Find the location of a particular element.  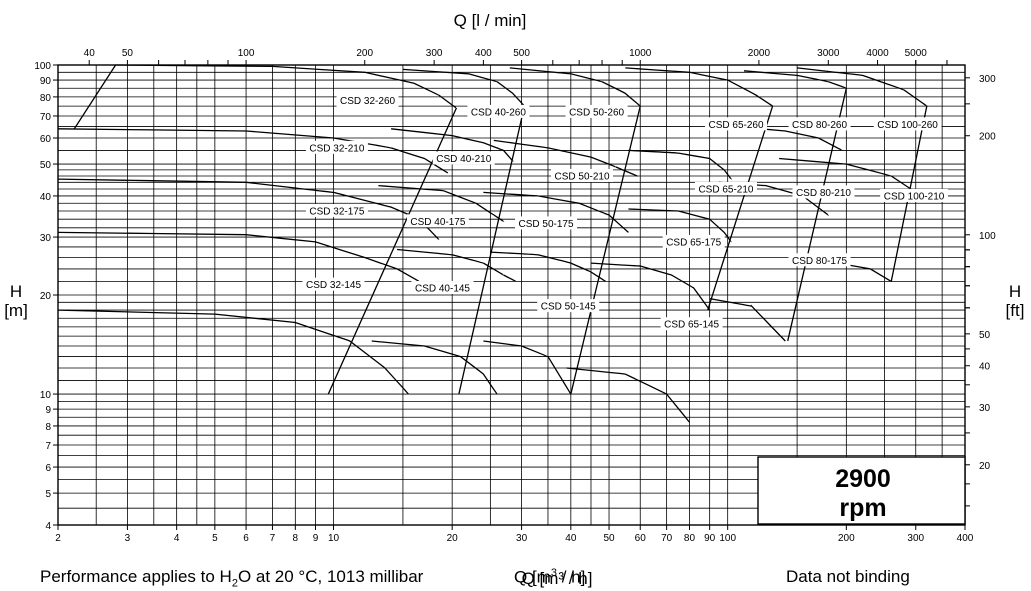

y2-tick-label: 40 is located at coordinates (985, 367).